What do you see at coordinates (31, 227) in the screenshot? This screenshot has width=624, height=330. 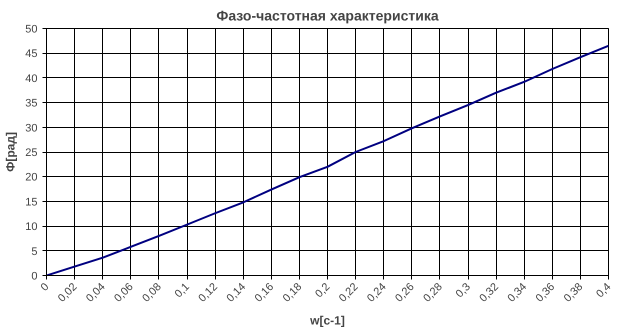 I see `y-tick-label: 10` at bounding box center [31, 227].